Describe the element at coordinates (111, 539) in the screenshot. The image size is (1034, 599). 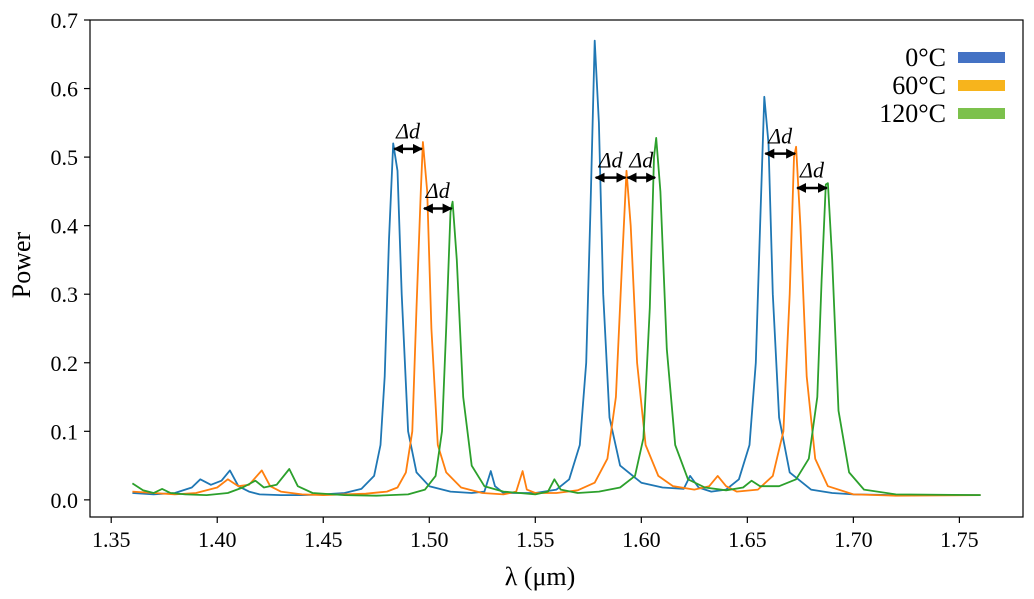
I see `x-tick-label: 1.35` at that location.